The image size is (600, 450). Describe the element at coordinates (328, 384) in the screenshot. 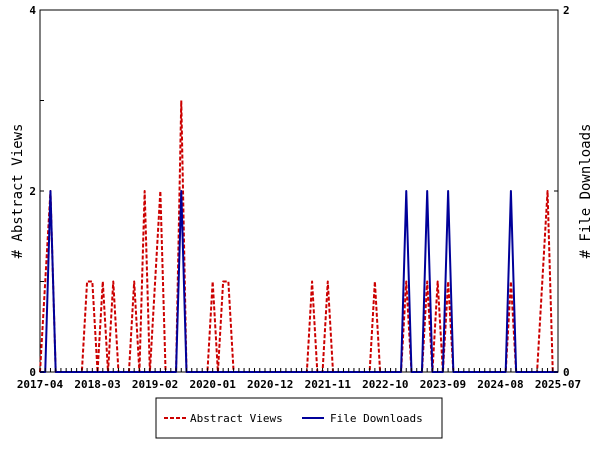

I see `x-tick-label: 2021-11` at that location.